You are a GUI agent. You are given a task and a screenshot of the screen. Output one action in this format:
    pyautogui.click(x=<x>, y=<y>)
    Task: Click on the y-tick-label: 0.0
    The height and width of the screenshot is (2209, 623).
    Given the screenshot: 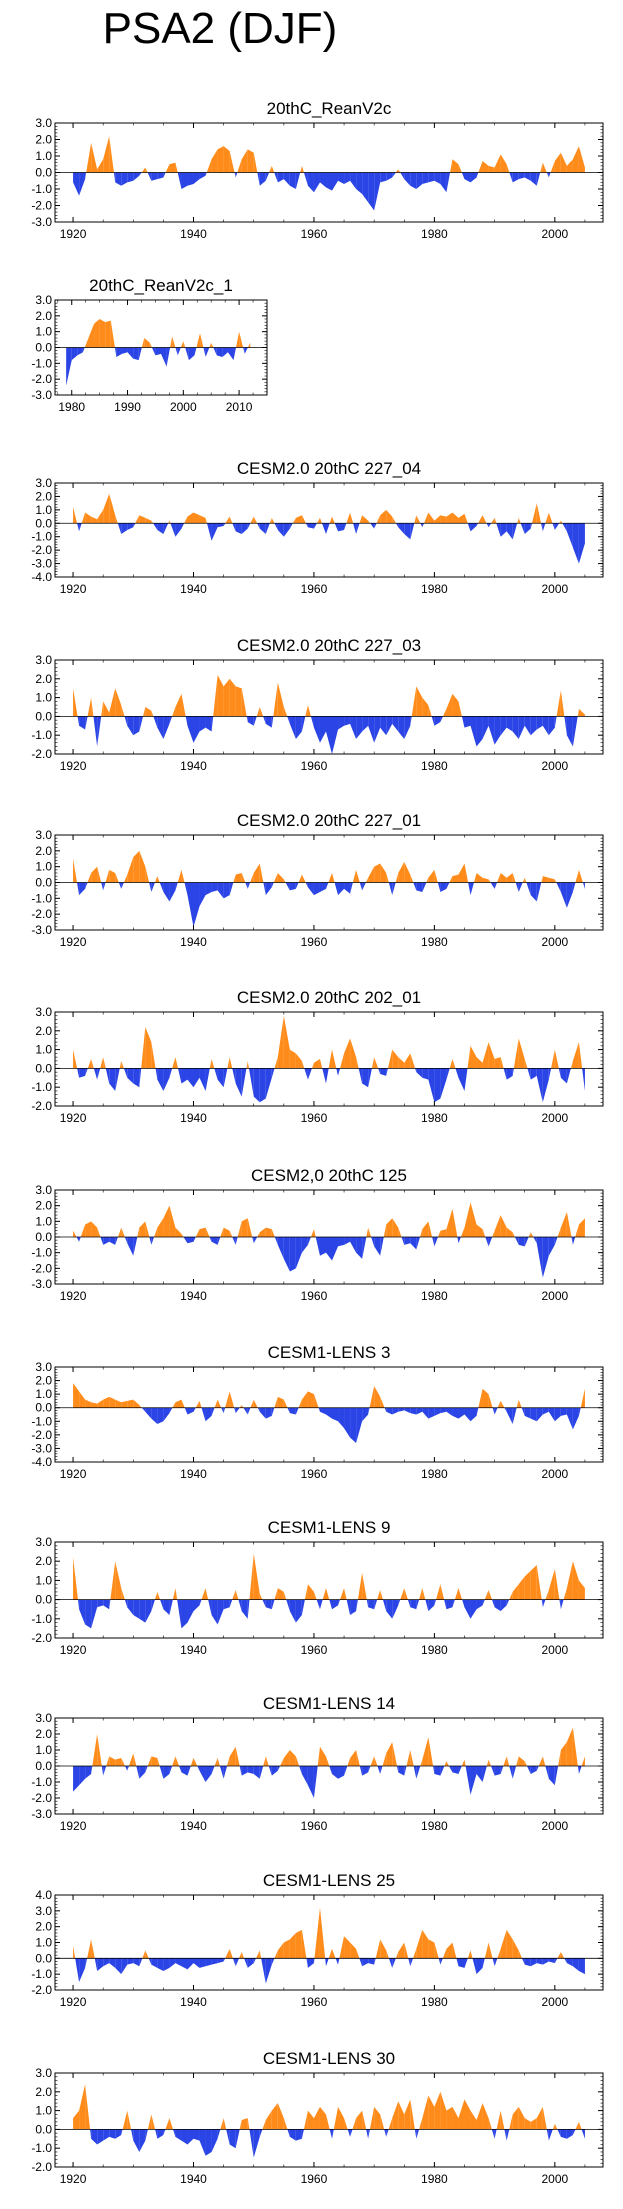 What is the action you would take?
    pyautogui.click(x=43, y=523)
    